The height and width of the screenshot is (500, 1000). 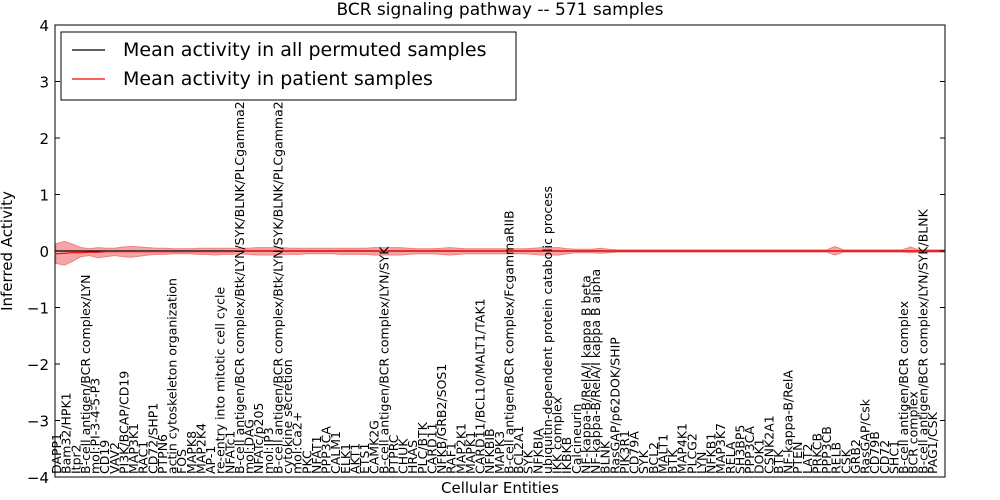 I want to click on x-tick-label: CSK, so click(x=845, y=461).